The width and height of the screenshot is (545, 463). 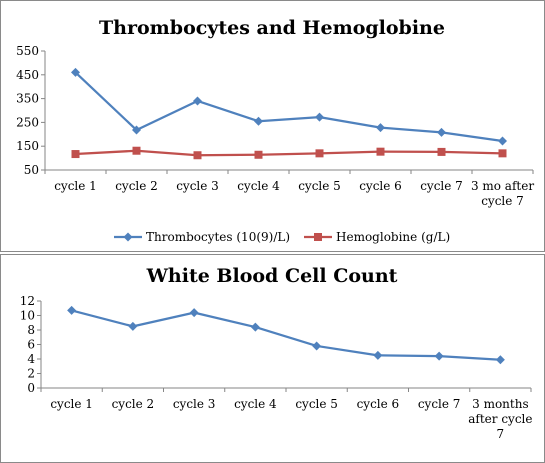 What do you see at coordinates (27, 99) in the screenshot?
I see `y-tick-label: 350` at bounding box center [27, 99].